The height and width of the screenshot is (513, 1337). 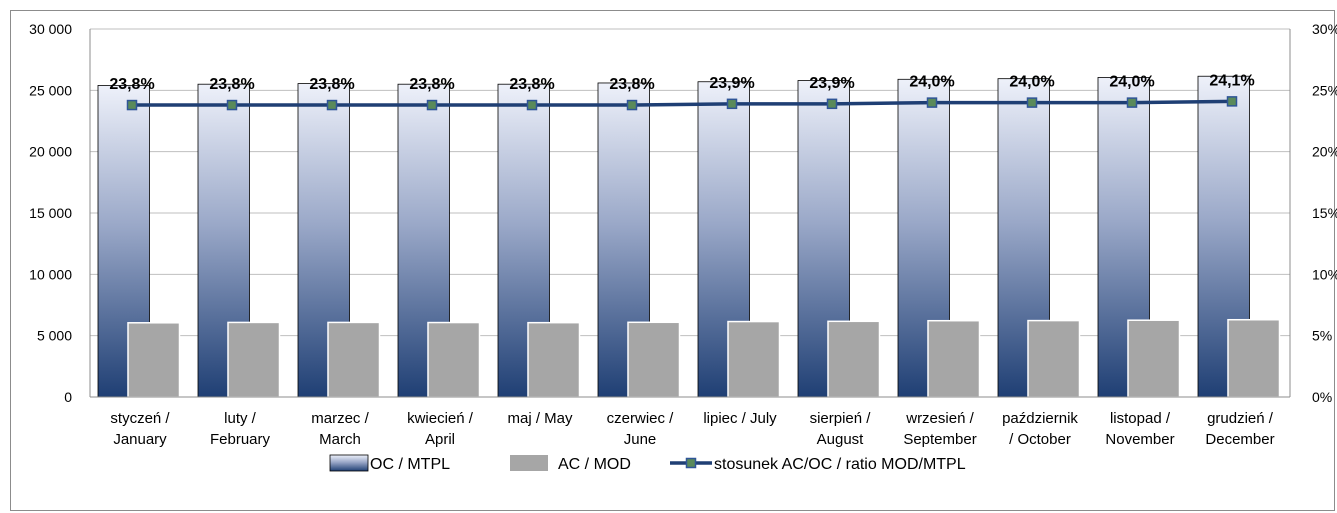 I want to click on y-tick-label: 10 000, so click(x=50, y=274).